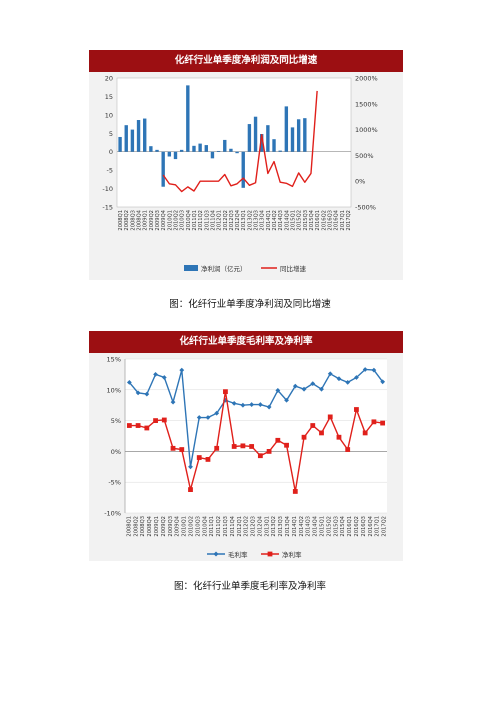 The image size is (500, 707). What do you see at coordinates (366, 79) in the screenshot?
I see `y-right-tick-label: 2000%` at bounding box center [366, 79].